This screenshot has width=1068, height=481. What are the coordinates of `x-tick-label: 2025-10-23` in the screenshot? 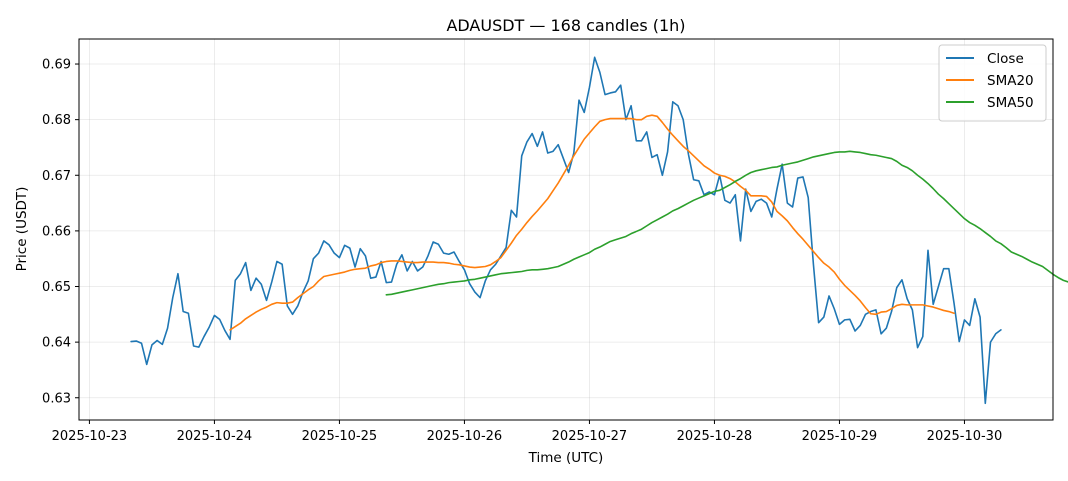 It's located at (90, 436).